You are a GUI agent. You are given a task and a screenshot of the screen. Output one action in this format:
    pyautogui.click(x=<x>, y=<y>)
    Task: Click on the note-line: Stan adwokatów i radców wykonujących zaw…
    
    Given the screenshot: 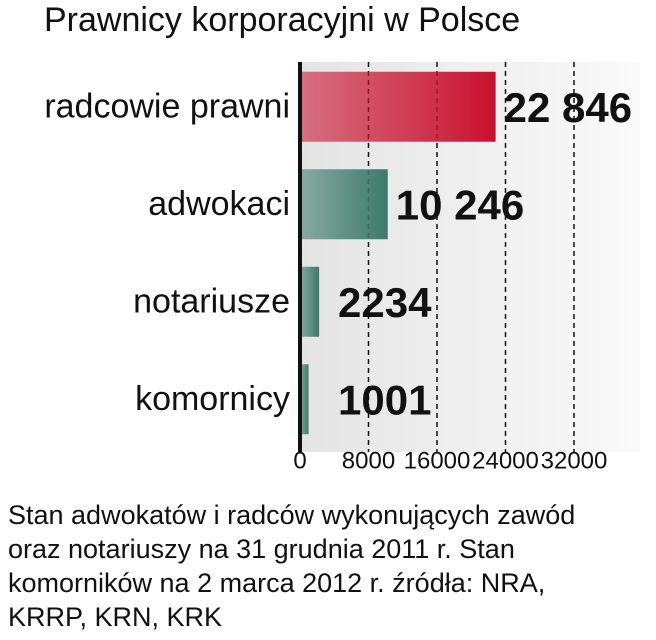 What is the action you would take?
    pyautogui.click(x=291, y=515)
    